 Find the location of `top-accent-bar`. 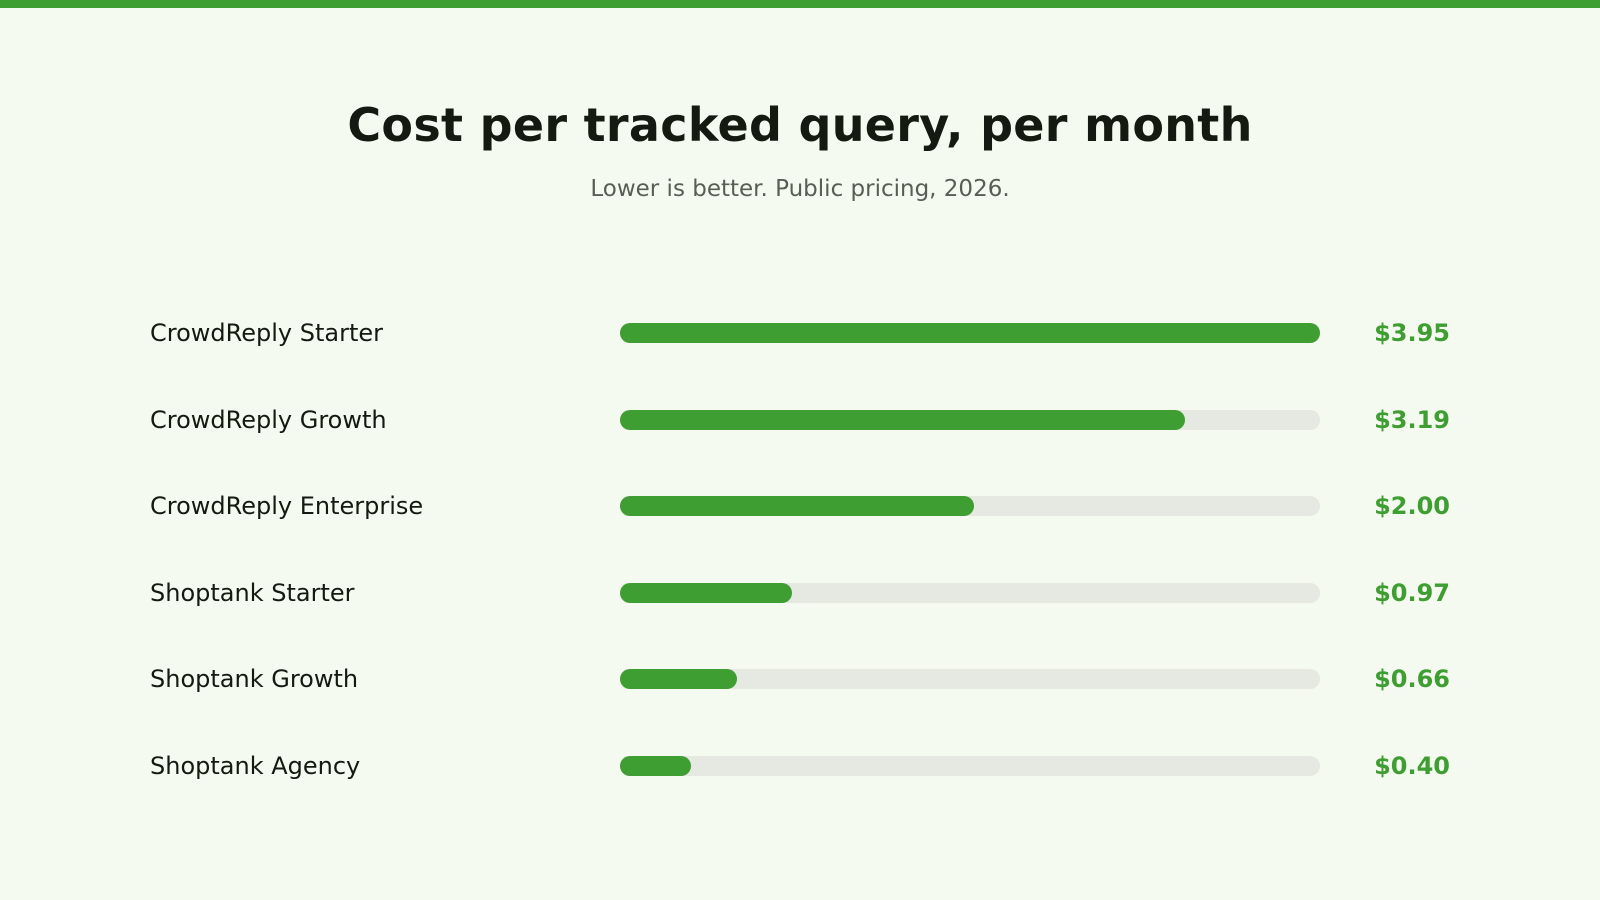

top-accent-bar is located at coordinates (800, 4).